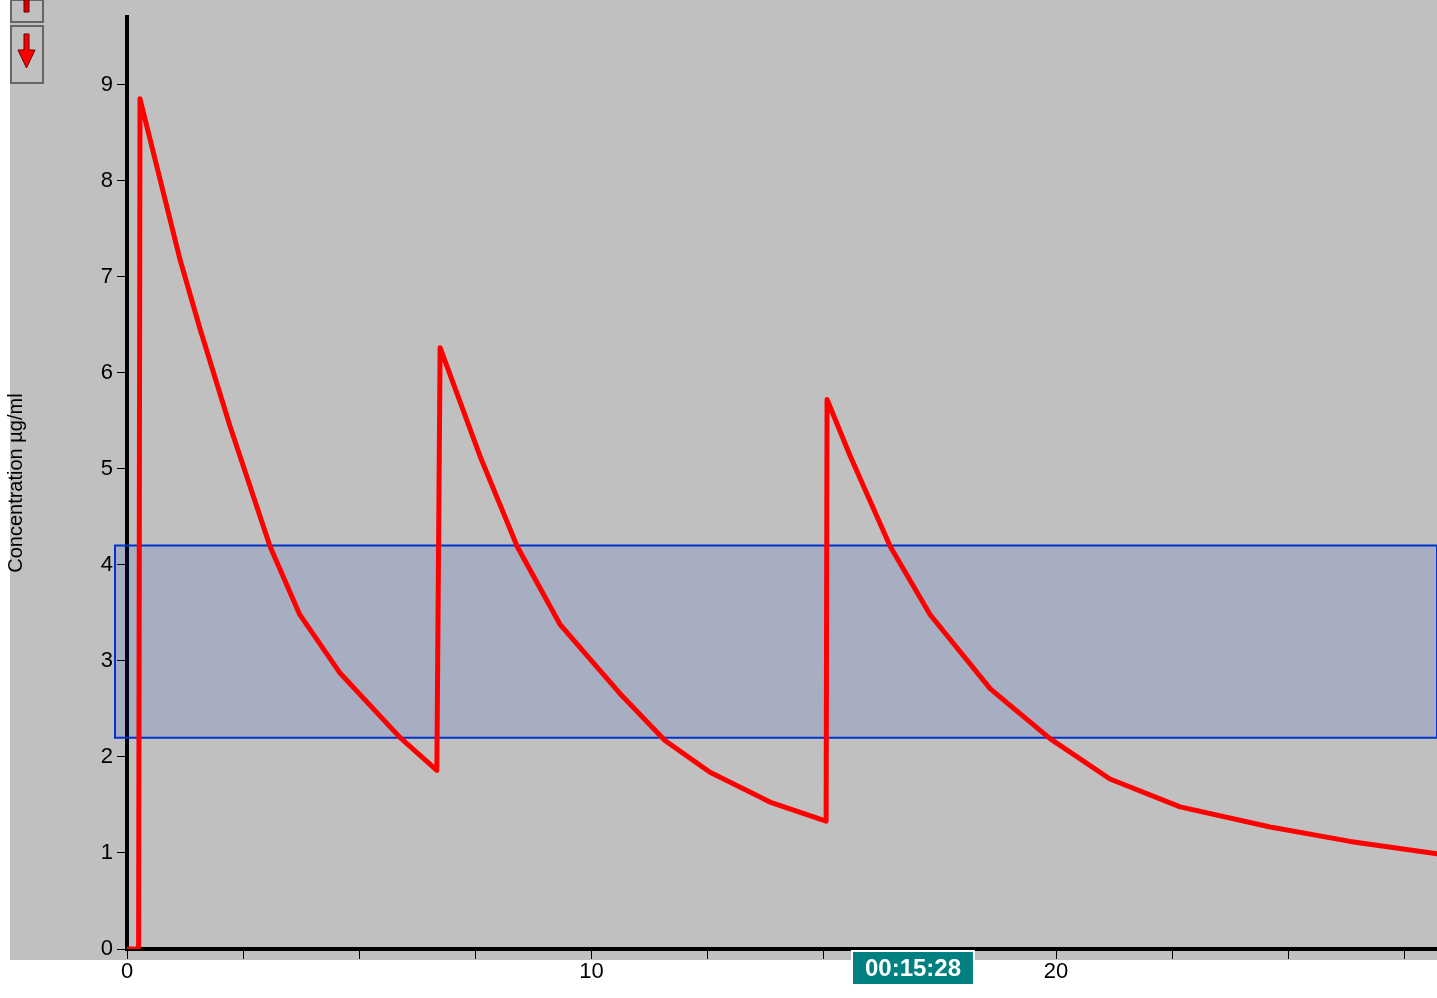  What do you see at coordinates (106, 371) in the screenshot?
I see `y-tick-label: 6` at bounding box center [106, 371].